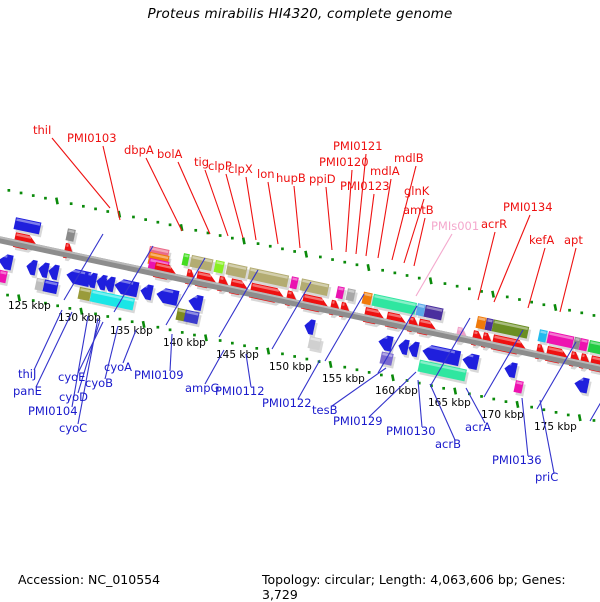  Describe the element at coordinates (118, 367) in the screenshot. I see `gene-label-cyoa: cyoA` at that location.